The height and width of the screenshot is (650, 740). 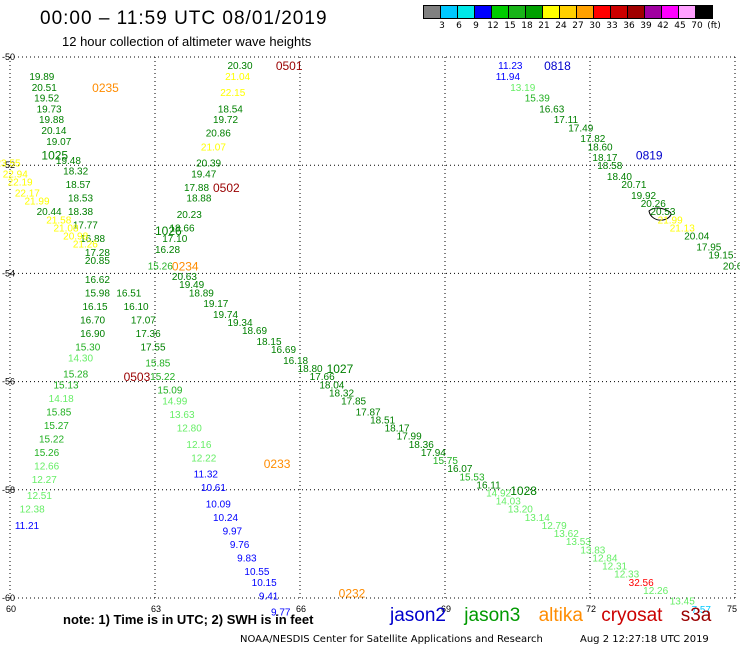 I want to click on wave-height-label: 18.38, so click(x=80, y=212).